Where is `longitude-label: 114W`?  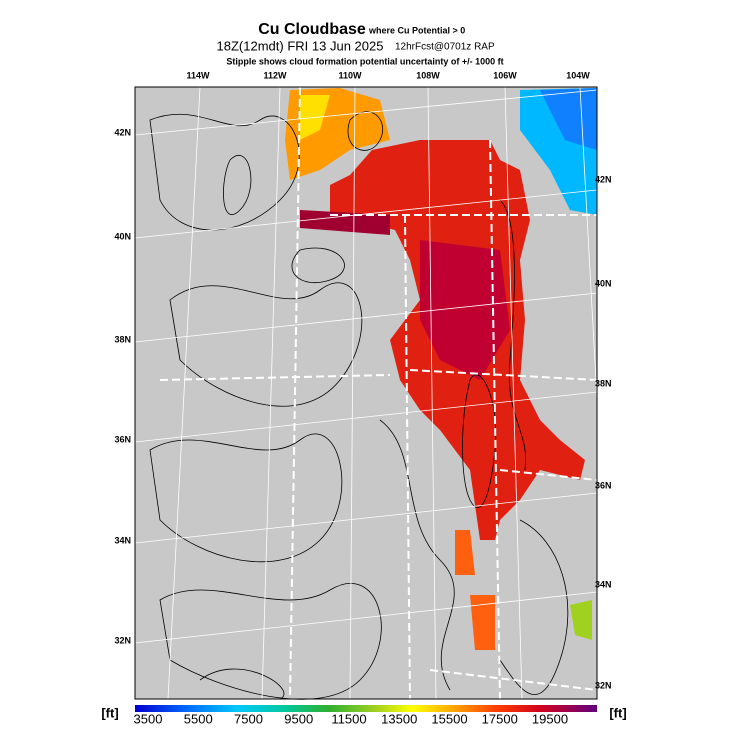
longitude-label: 114W is located at coordinates (198, 75).